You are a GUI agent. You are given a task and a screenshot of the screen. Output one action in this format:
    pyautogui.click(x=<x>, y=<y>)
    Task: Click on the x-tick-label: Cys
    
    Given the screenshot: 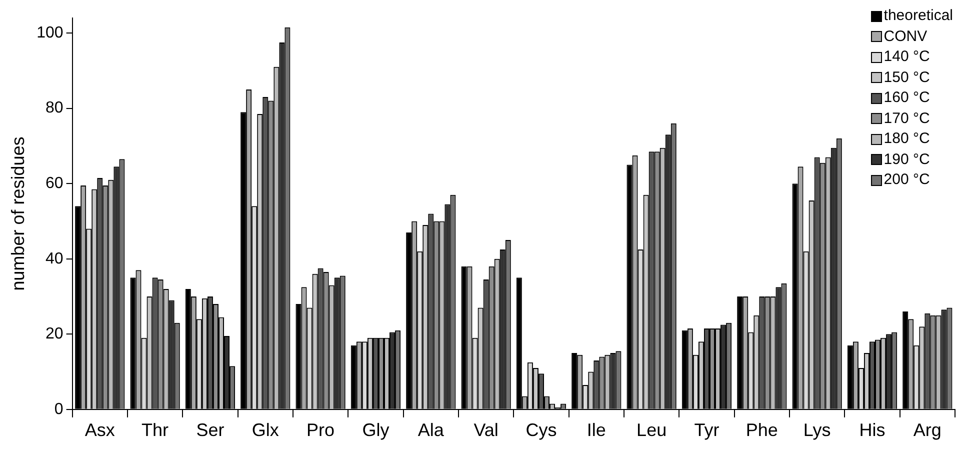 What is the action you would take?
    pyautogui.click(x=541, y=430)
    